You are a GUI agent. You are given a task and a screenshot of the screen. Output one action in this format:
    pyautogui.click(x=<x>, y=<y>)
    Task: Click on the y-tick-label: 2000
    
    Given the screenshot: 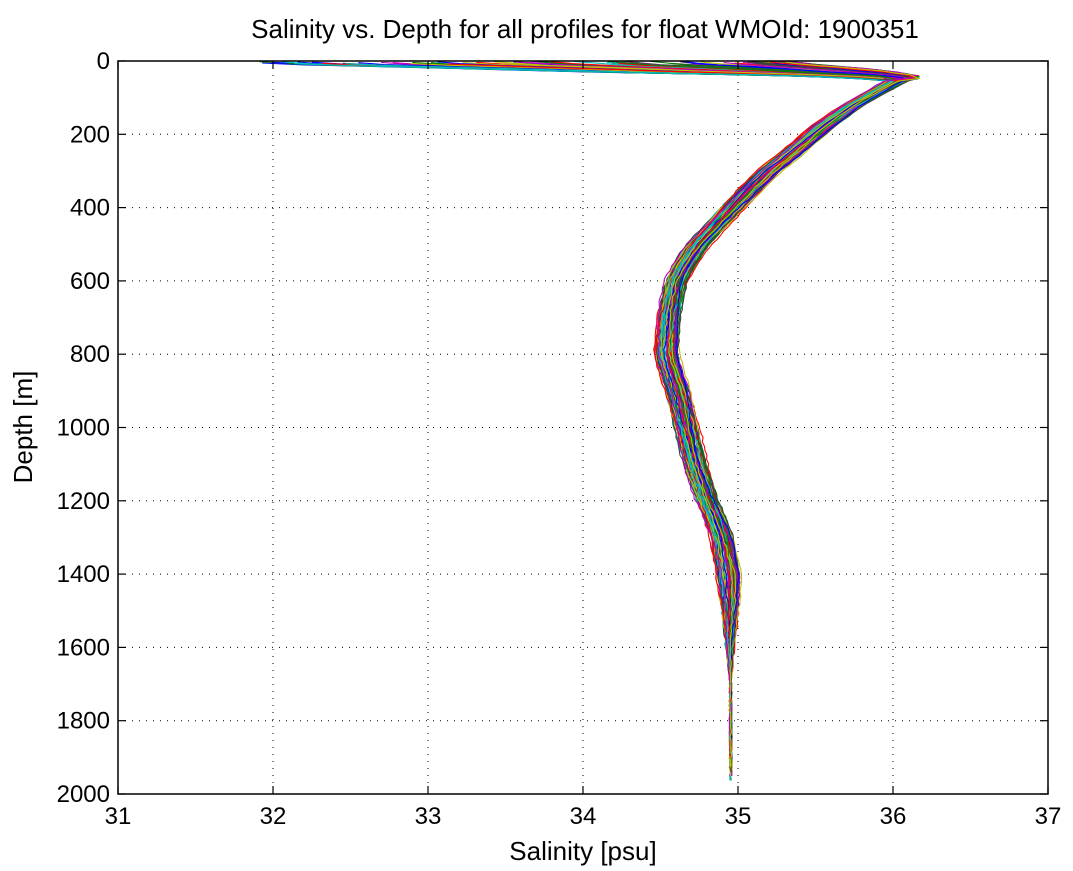 What is the action you would take?
    pyautogui.click(x=83, y=794)
    